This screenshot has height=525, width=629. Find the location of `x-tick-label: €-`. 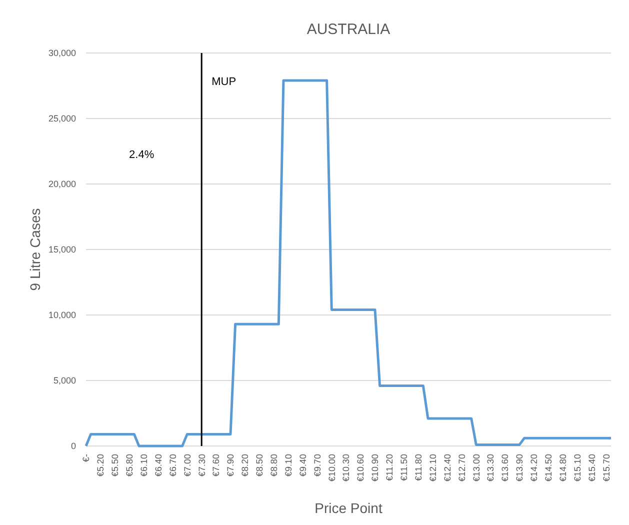

x-tick-label: €- is located at coordinates (86, 458).